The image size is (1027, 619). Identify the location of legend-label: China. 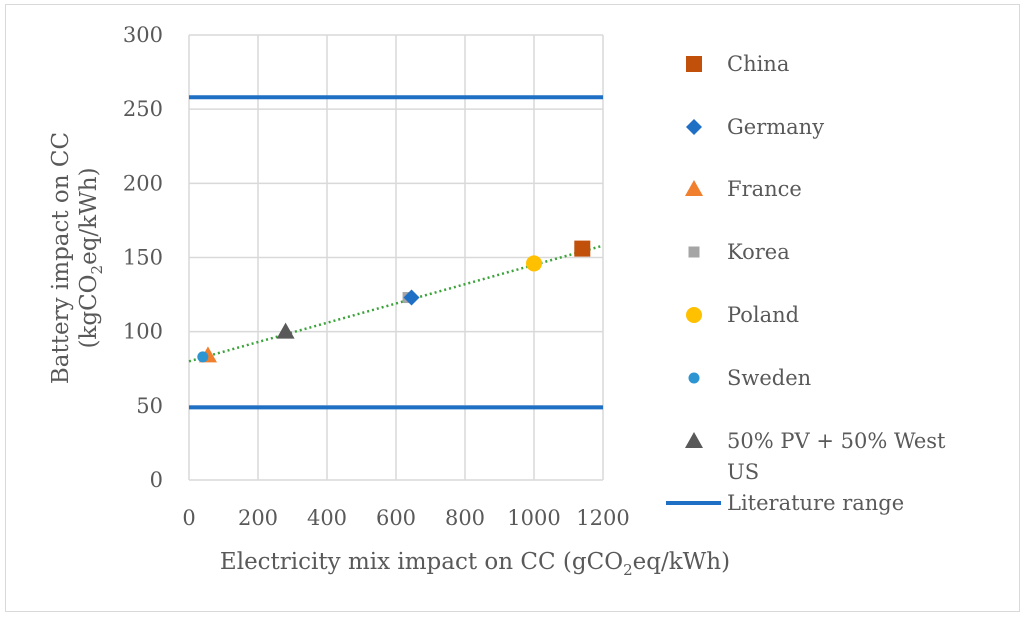
(758, 64).